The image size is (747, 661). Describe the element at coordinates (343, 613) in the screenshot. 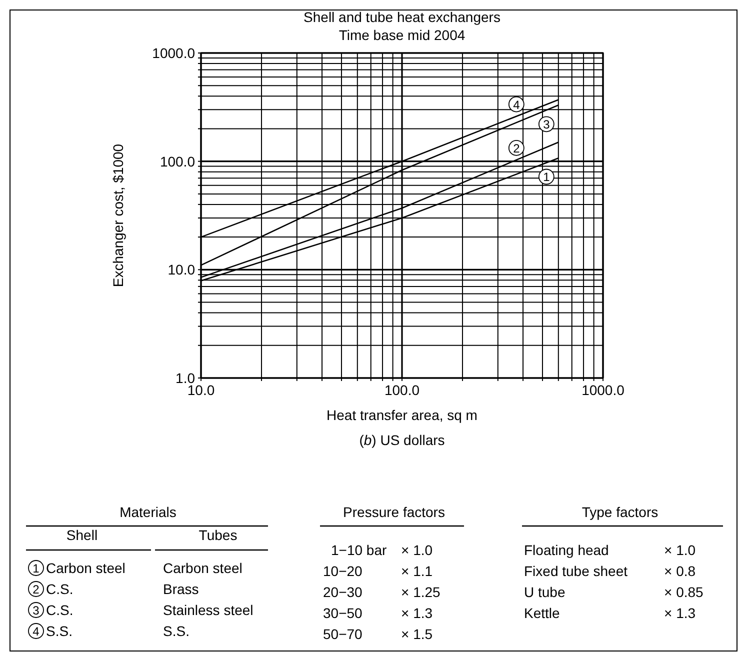

I see `text: 30−50` at that location.